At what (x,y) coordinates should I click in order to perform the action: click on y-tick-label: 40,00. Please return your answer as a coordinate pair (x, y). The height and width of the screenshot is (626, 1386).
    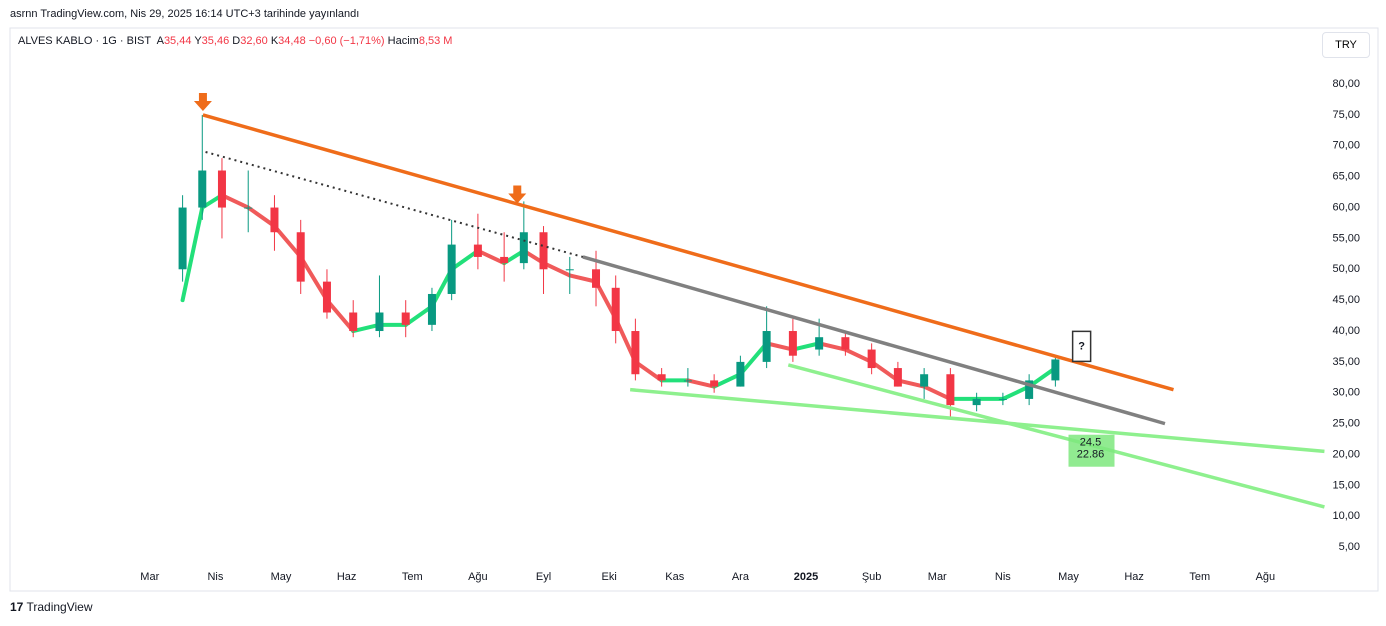
    Looking at the image, I should click on (1346, 331).